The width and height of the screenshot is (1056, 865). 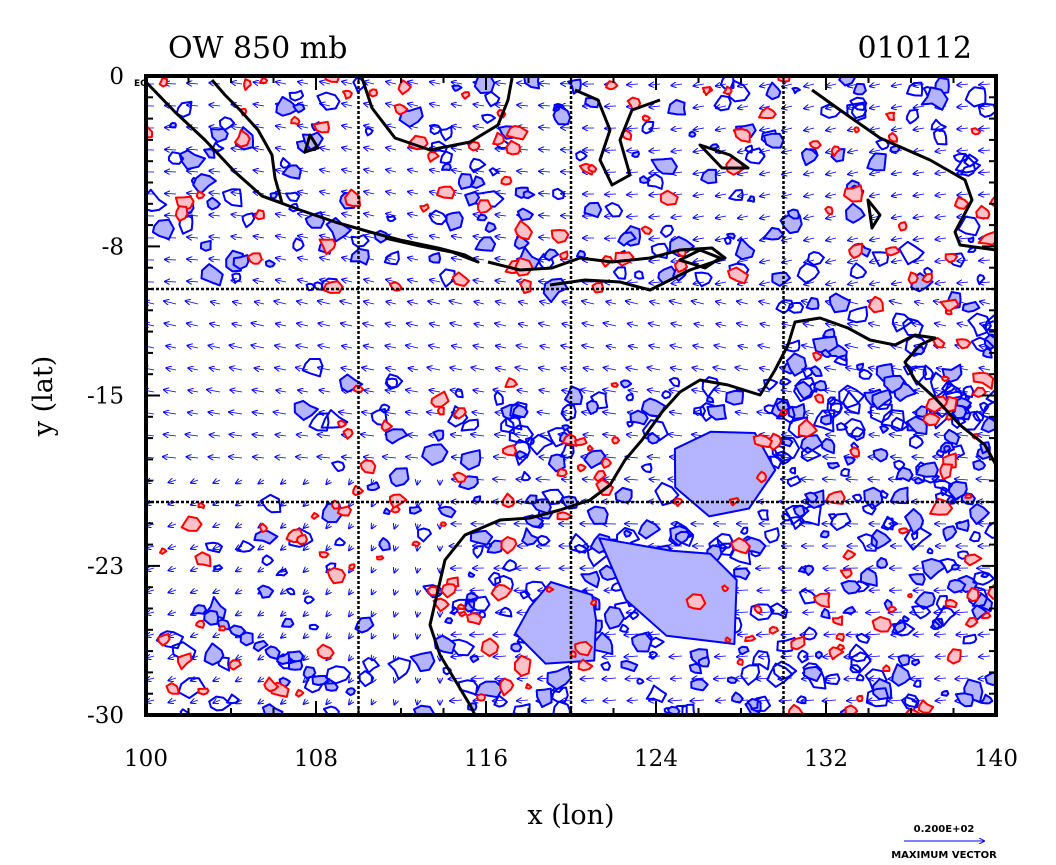 I want to click on y-tick-label: -8, so click(x=113, y=247).